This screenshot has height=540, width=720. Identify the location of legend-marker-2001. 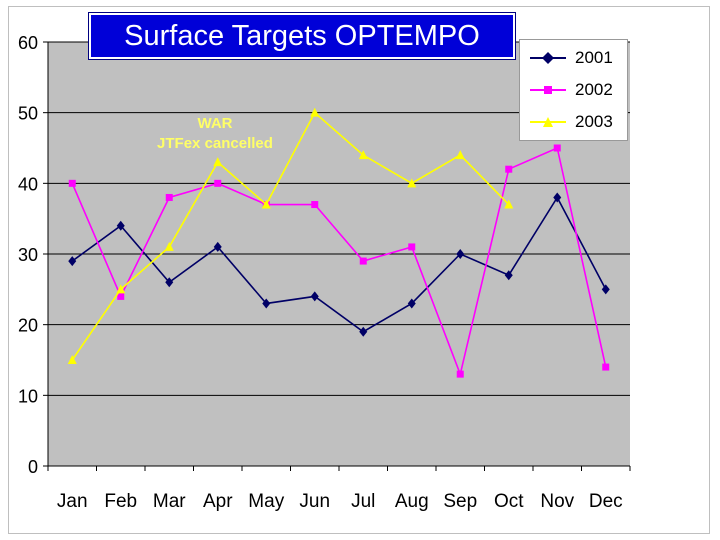
(548, 58).